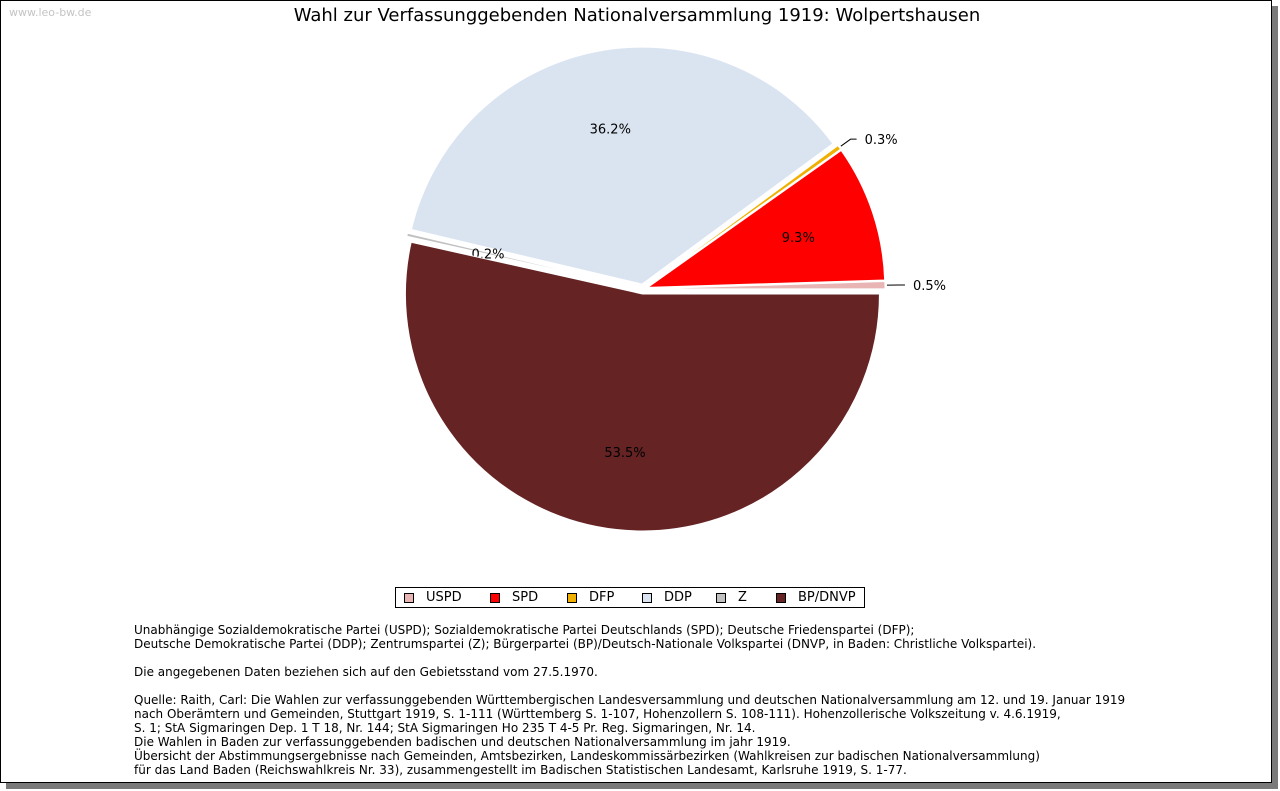  Describe the element at coordinates (444, 597) in the screenshot. I see `legend-label: USPD` at that location.